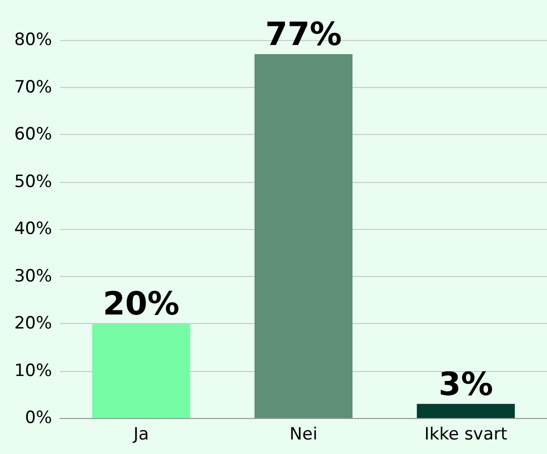 This screenshot has width=547, height=454. I want to click on data-label: 3%, so click(465, 383).